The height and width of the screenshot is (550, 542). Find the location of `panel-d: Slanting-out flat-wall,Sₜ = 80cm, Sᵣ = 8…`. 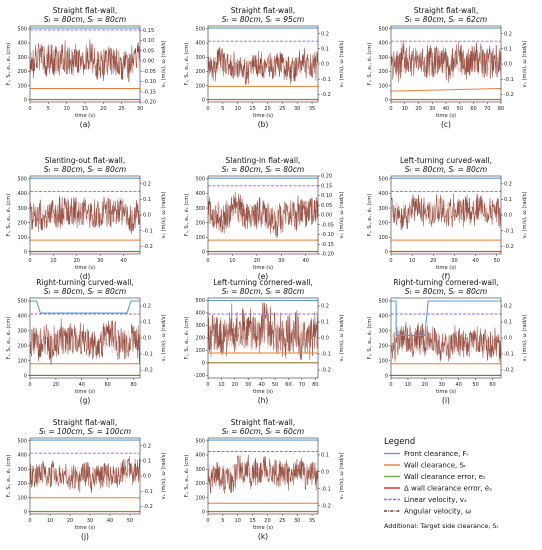

panel-d: Slanting-out flat-wall,Sₜ = 80cm, Sᵣ = 8… is located at coordinates (86, 218).